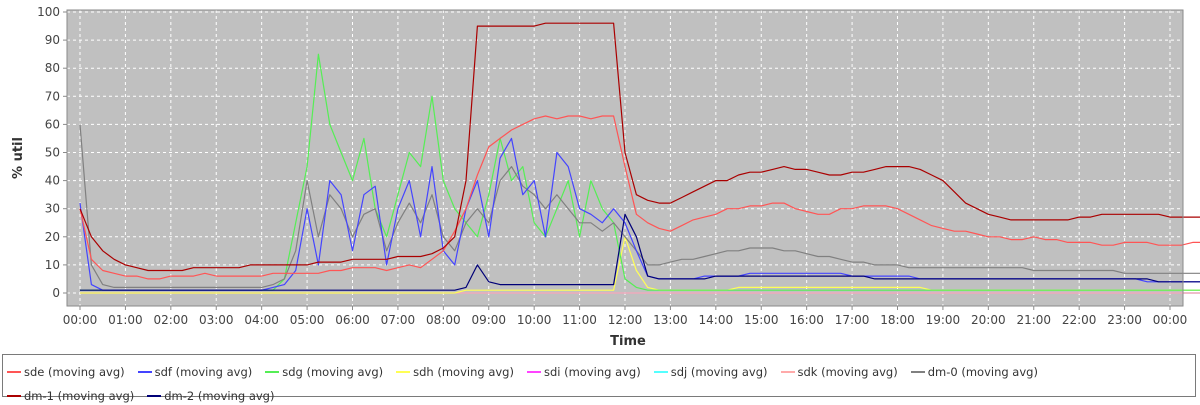 This screenshot has width=1200, height=405. What do you see at coordinates (398, 320) in the screenshot?
I see `x-tick-label: 07:00` at bounding box center [398, 320].